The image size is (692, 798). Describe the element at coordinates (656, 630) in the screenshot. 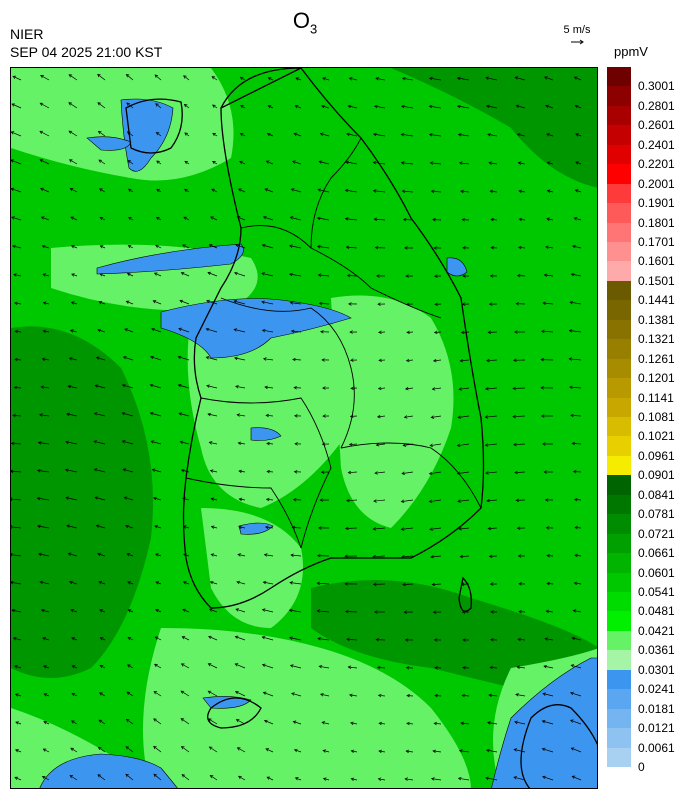

I see `color-scale-label: 0.0421` at that location.